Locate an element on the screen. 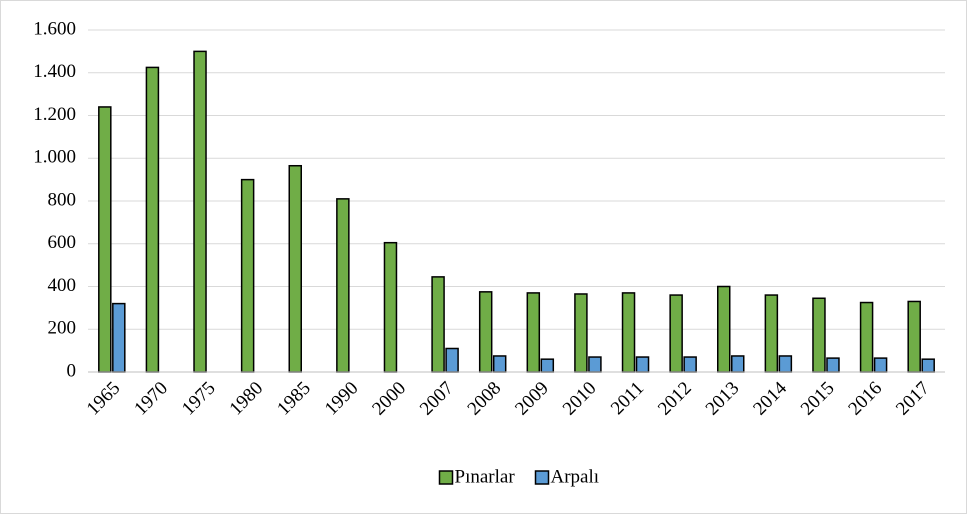 This screenshot has height=515, width=968. y-tick-label: 600 is located at coordinates (62, 242).